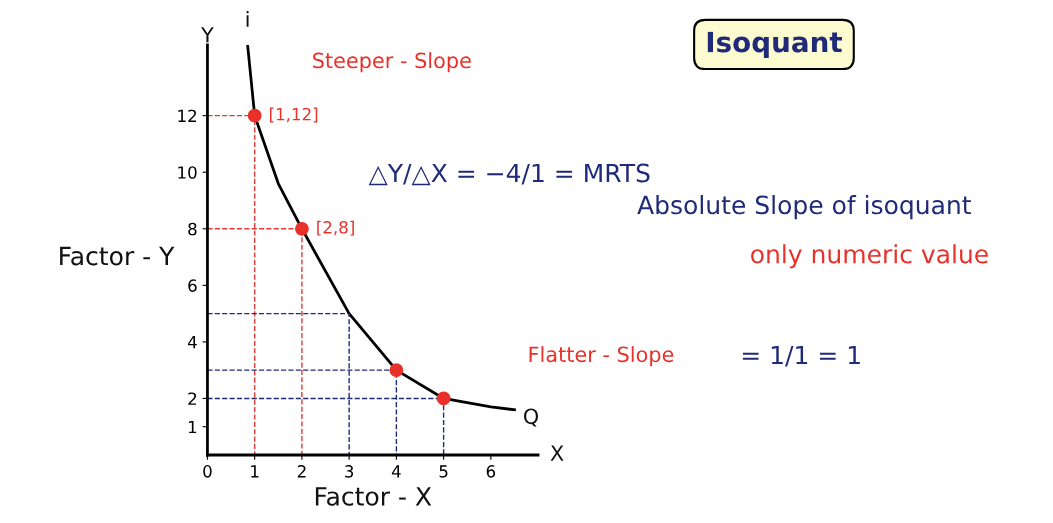 The height and width of the screenshot is (523, 1053). Describe the element at coordinates (192, 427) in the screenshot. I see `y-tick-label: 1` at that location.